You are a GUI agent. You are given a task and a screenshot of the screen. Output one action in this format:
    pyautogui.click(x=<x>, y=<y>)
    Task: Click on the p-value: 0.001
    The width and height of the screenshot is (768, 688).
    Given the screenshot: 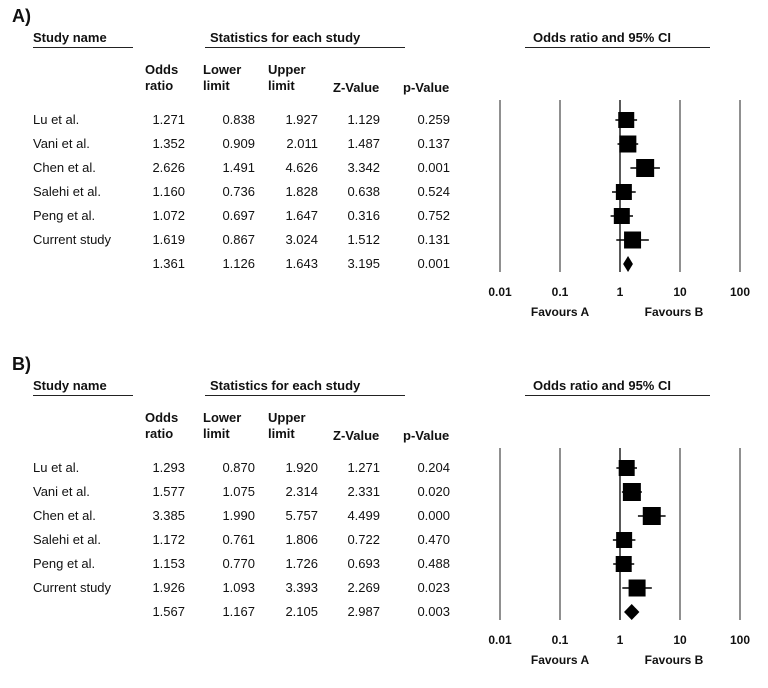 What is the action you would take?
    pyautogui.click(x=433, y=263)
    